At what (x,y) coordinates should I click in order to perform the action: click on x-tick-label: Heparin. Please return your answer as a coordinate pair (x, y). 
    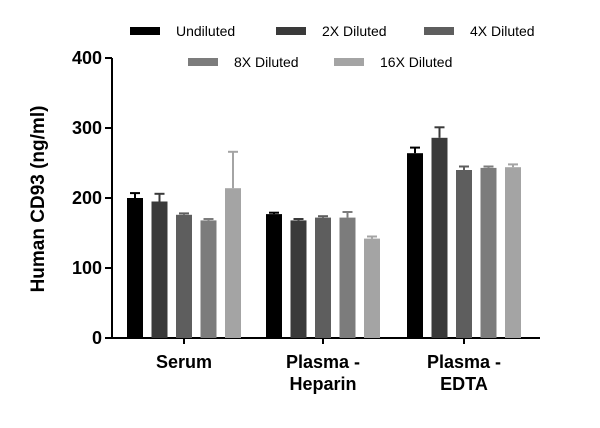
    Looking at the image, I should click on (322, 384).